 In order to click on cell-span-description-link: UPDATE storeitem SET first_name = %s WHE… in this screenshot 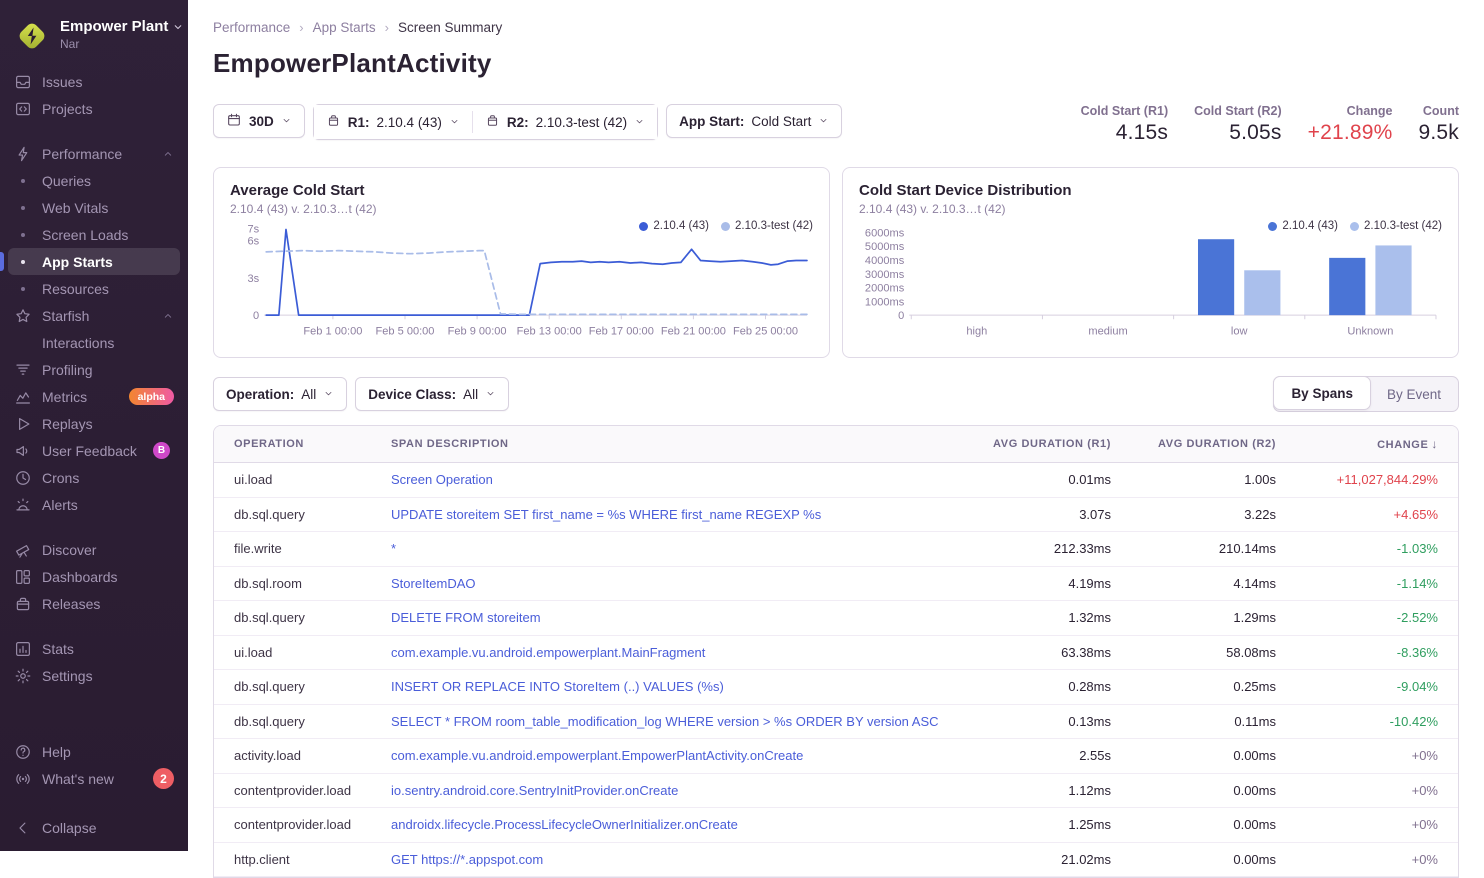, I will do `click(606, 514)`.